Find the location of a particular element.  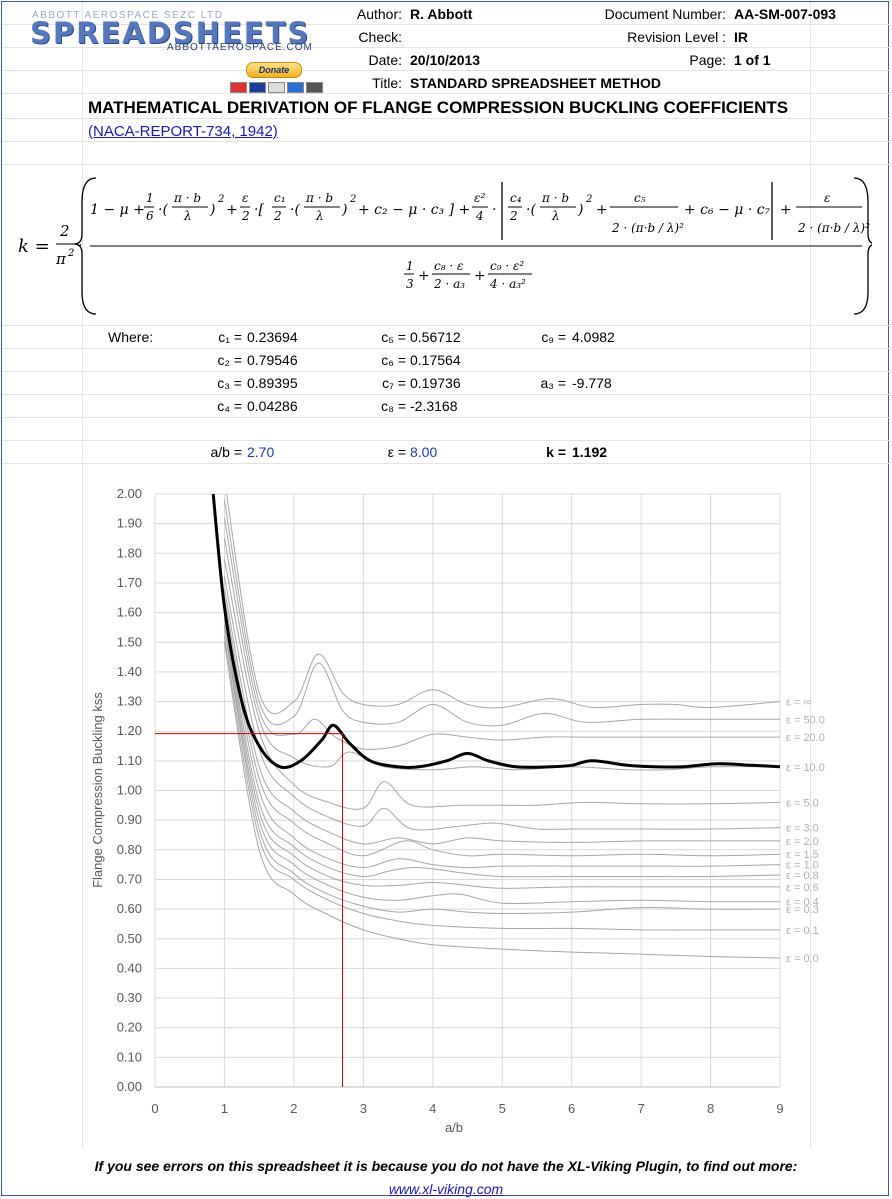

x-tick-label: 6 is located at coordinates (571, 1108).